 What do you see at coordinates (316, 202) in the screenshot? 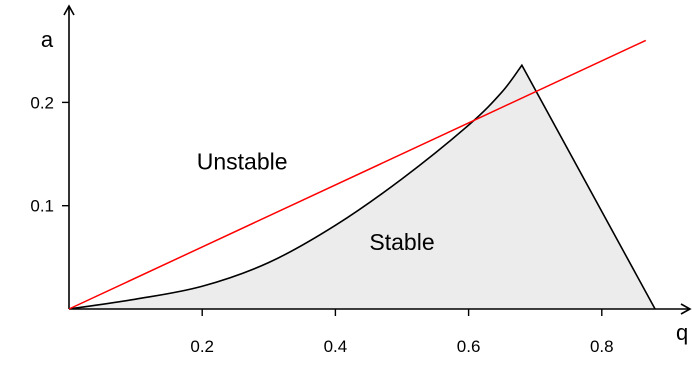
I see `annotation-layer: Unstable Stable` at bounding box center [316, 202].